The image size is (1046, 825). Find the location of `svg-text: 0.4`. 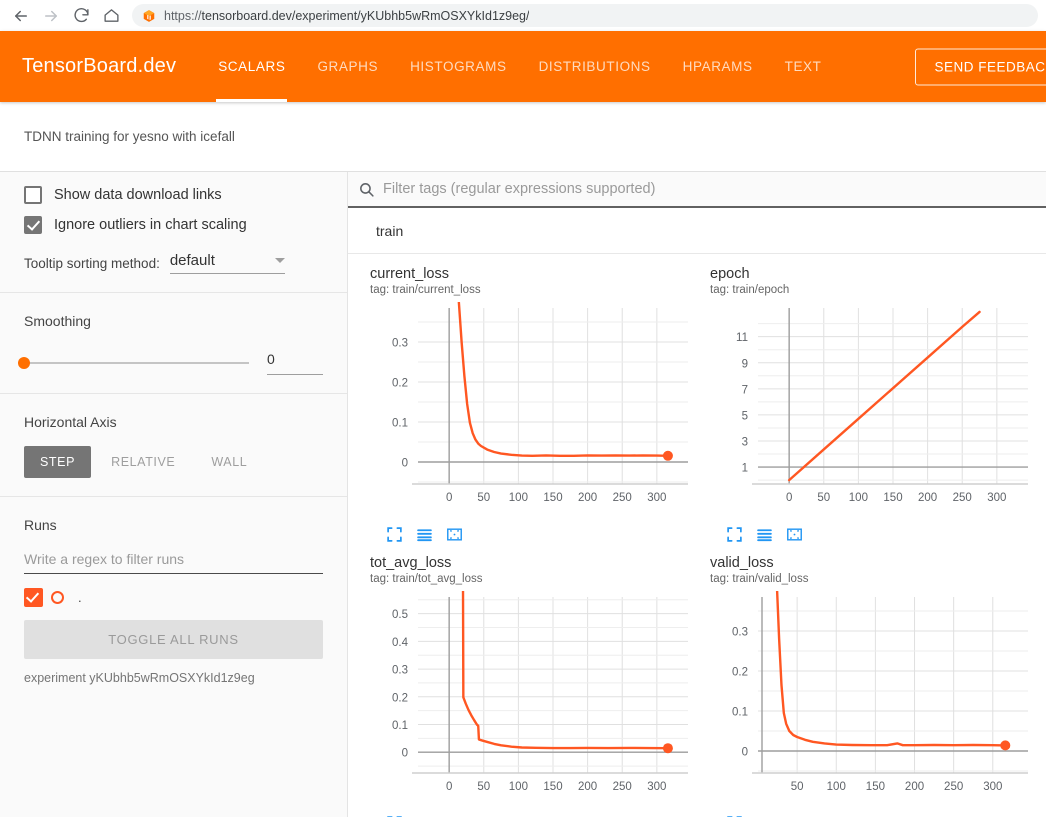

svg-text: 0.4 is located at coordinates (400, 643).